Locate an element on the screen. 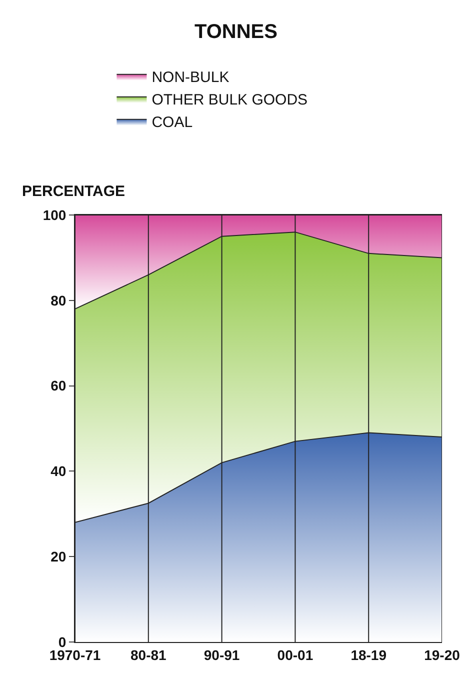  legend-label: NON-BULK is located at coordinates (191, 77).